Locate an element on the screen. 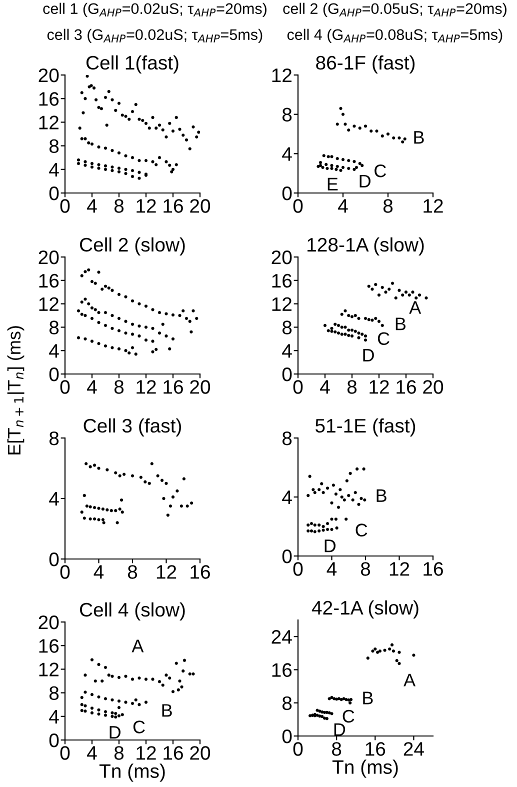 Image resolution: width=517 pixels, height=787 pixels. chart-title: Cell 2 (slow) is located at coordinates (132, 246).